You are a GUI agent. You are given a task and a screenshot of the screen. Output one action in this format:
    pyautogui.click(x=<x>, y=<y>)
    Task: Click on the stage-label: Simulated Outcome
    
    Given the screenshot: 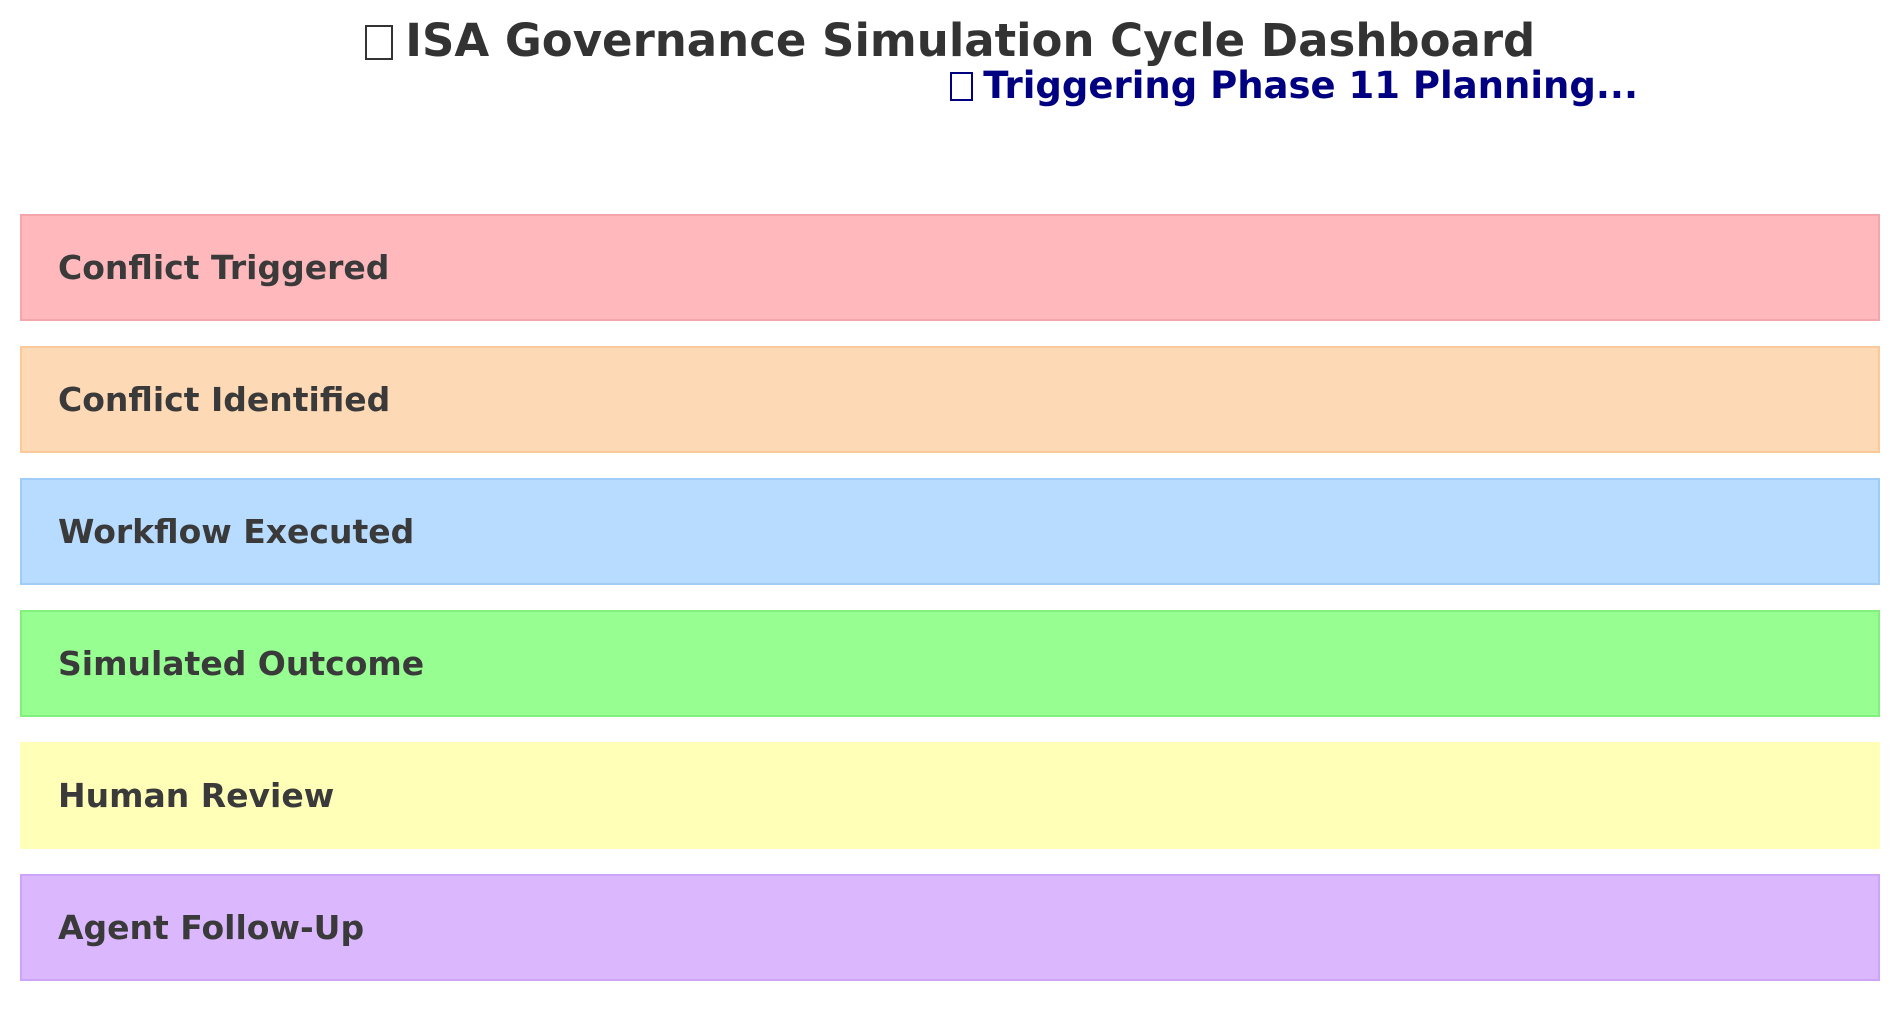 What is the action you would take?
    pyautogui.click(x=241, y=663)
    